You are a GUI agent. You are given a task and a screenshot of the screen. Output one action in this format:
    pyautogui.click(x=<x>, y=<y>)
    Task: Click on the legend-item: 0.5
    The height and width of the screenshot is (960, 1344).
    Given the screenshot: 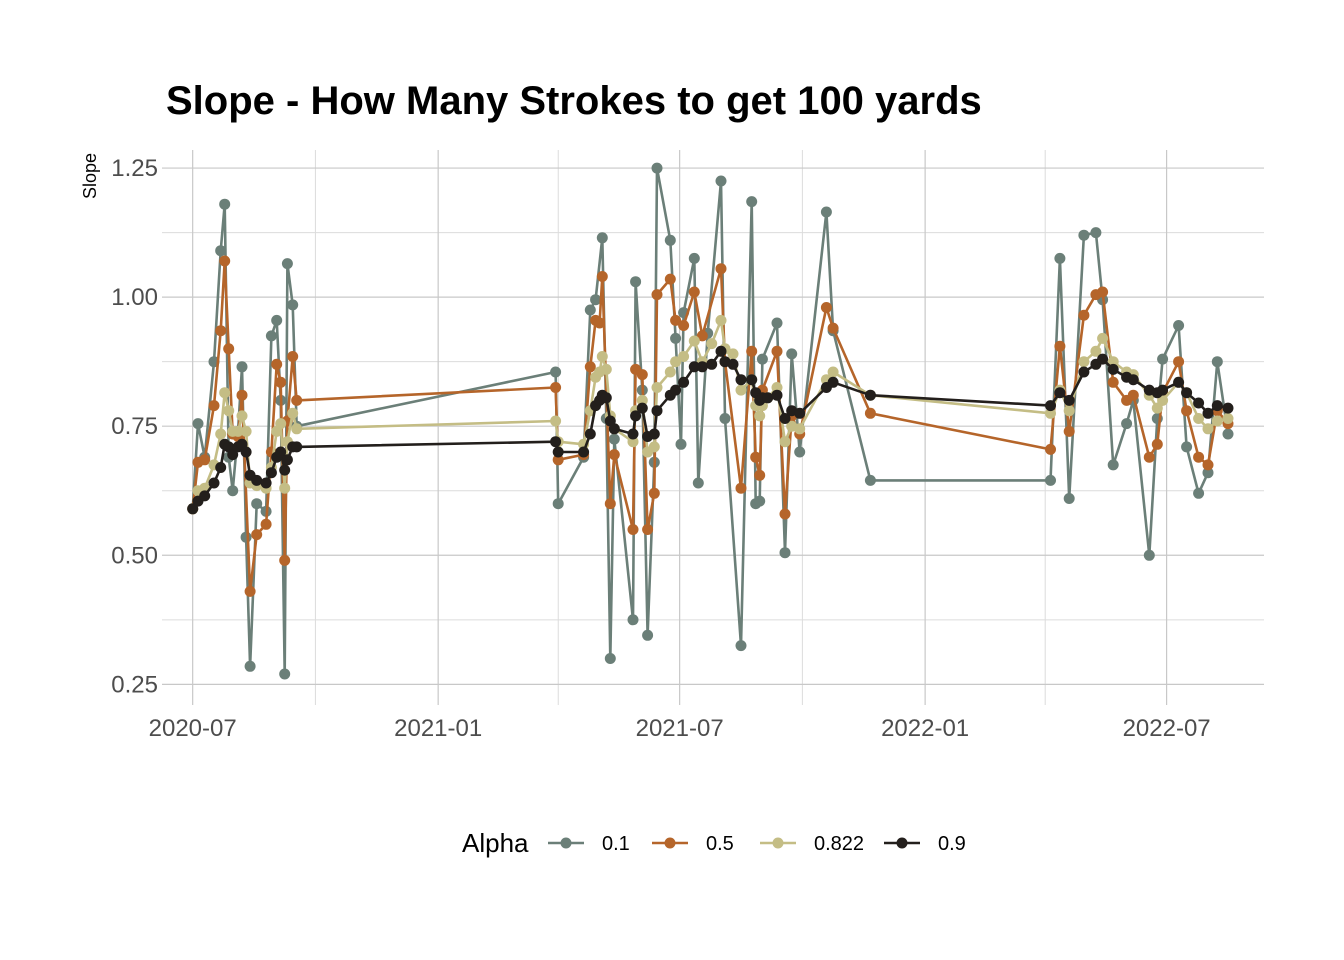 What is the action you would take?
    pyautogui.click(x=693, y=844)
    